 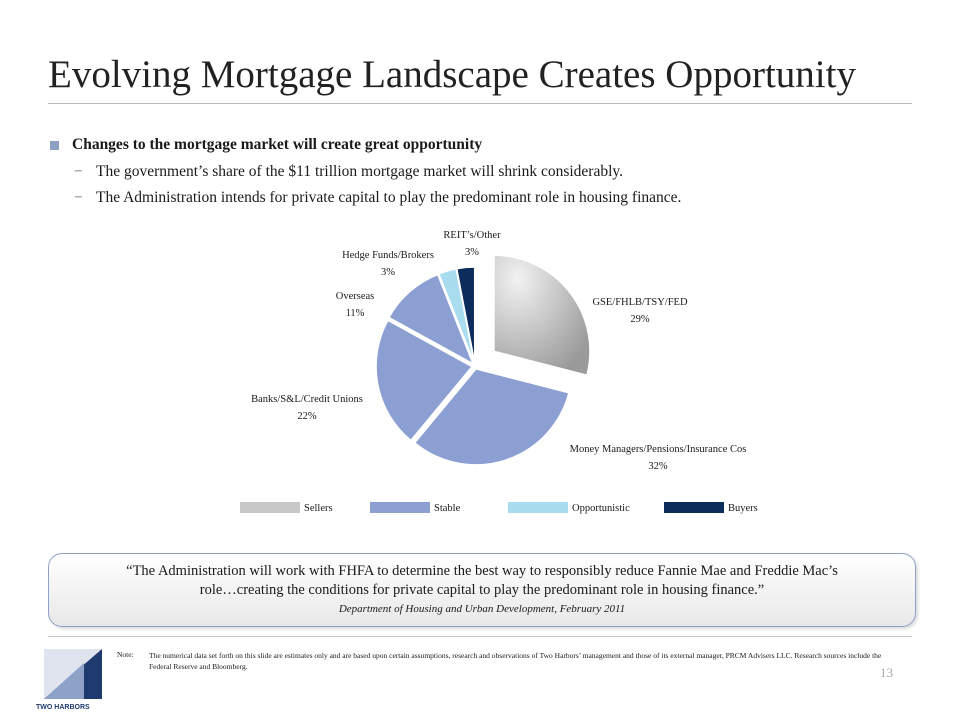 I want to click on logo-text: TWO HARBORS, so click(x=63, y=707).